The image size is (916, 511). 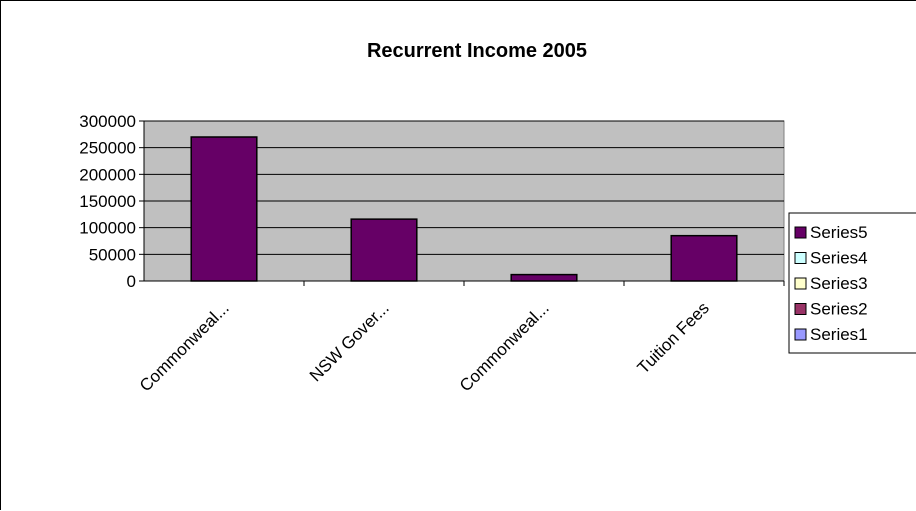 What do you see at coordinates (839, 258) in the screenshot?
I see `legend-label: Series4` at bounding box center [839, 258].